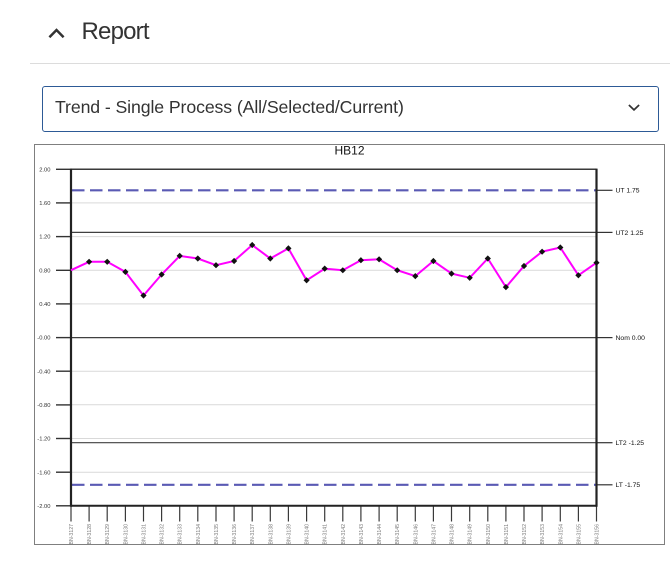  Describe the element at coordinates (416, 534) in the screenshot. I see `svg-text: BN-3146` at that location.